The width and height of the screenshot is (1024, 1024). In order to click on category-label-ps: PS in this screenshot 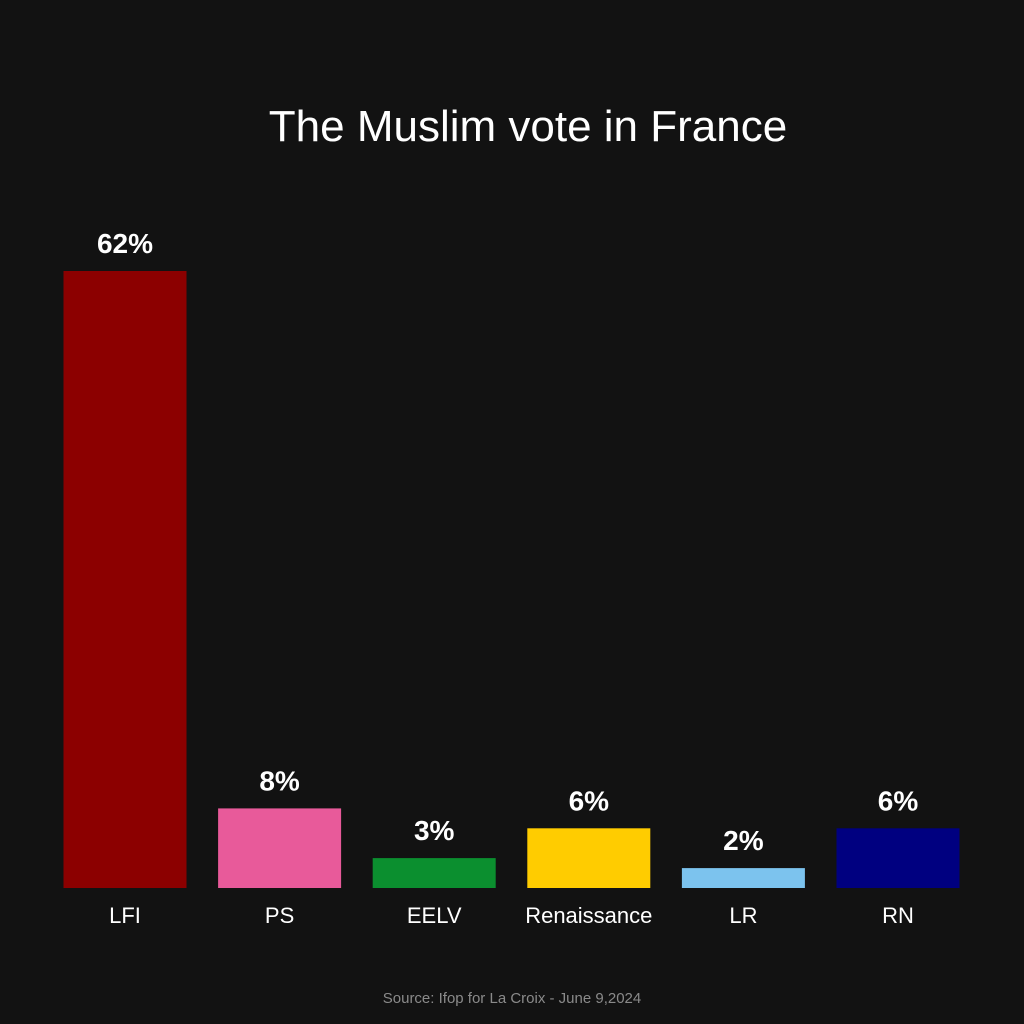, I will do `click(279, 915)`.